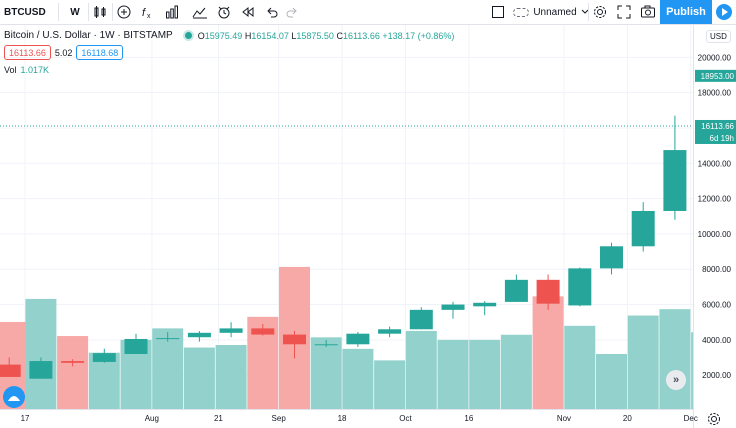 The height and width of the screenshot is (428, 736). What do you see at coordinates (718, 76) in the screenshot?
I see `high-price-text: 18953.00` at bounding box center [718, 76].